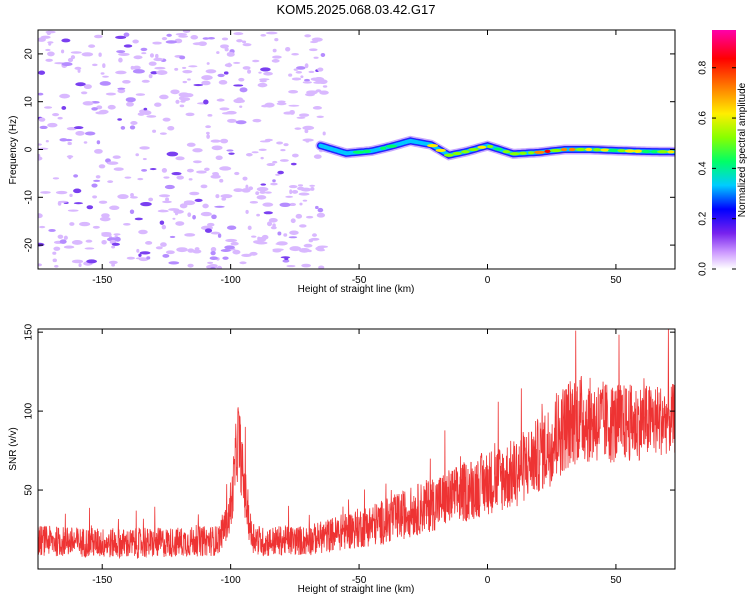 The width and height of the screenshot is (750, 605). What do you see at coordinates (29, 490) in the screenshot?
I see `y-tick-label: 50` at bounding box center [29, 490].